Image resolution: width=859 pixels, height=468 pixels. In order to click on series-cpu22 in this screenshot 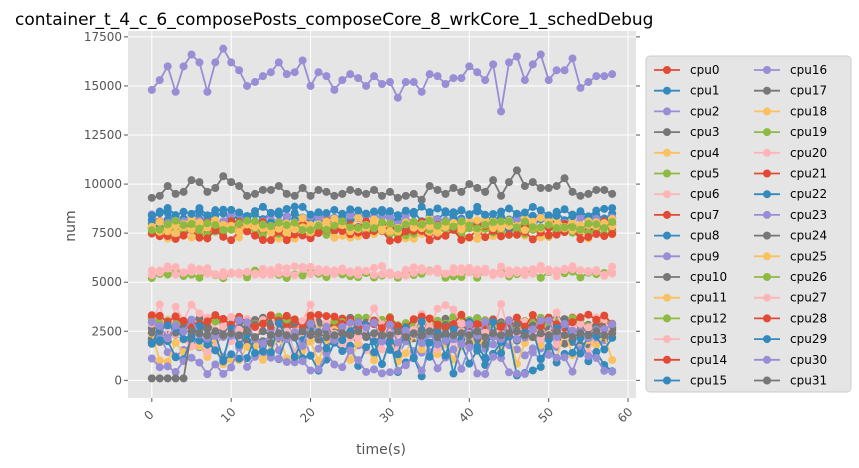, I will do `click(382, 211)`.